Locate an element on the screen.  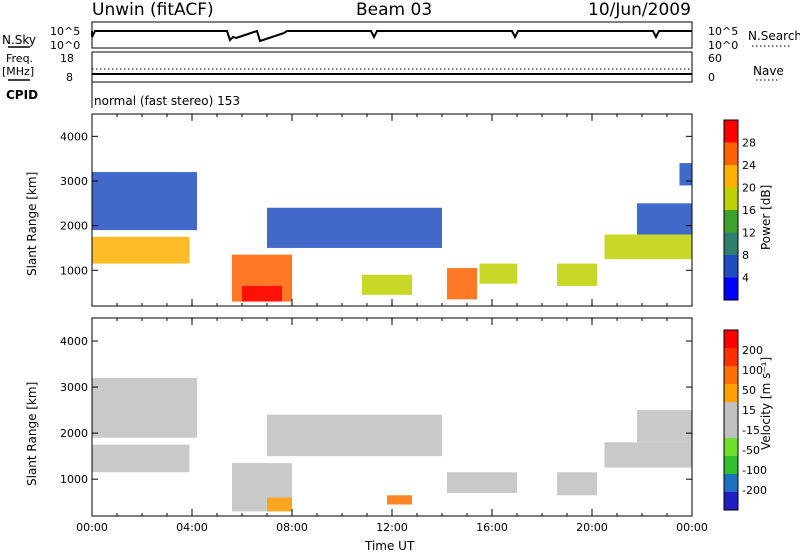
velocity-colorbar-tick: -100 is located at coordinates (754, 470).